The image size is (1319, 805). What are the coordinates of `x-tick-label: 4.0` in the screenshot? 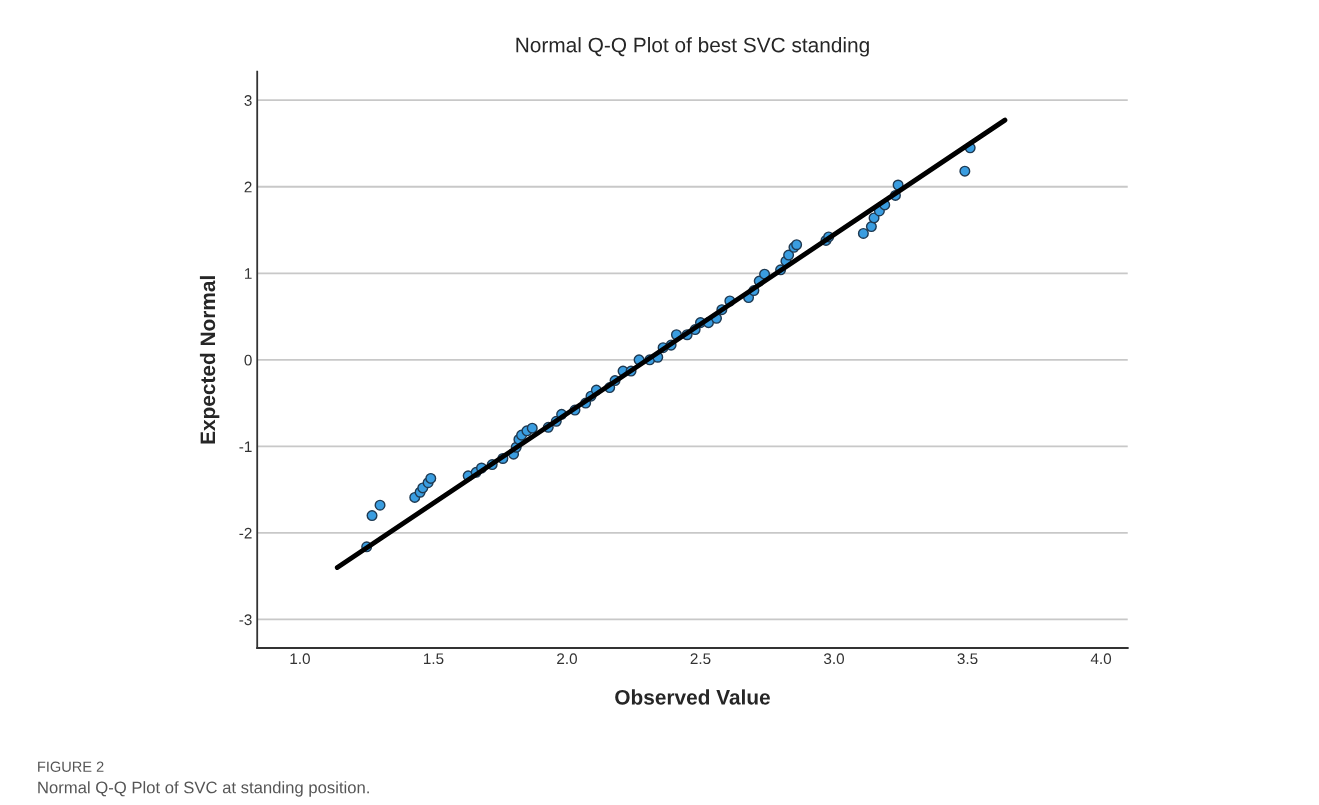 It's located at (1101, 659).